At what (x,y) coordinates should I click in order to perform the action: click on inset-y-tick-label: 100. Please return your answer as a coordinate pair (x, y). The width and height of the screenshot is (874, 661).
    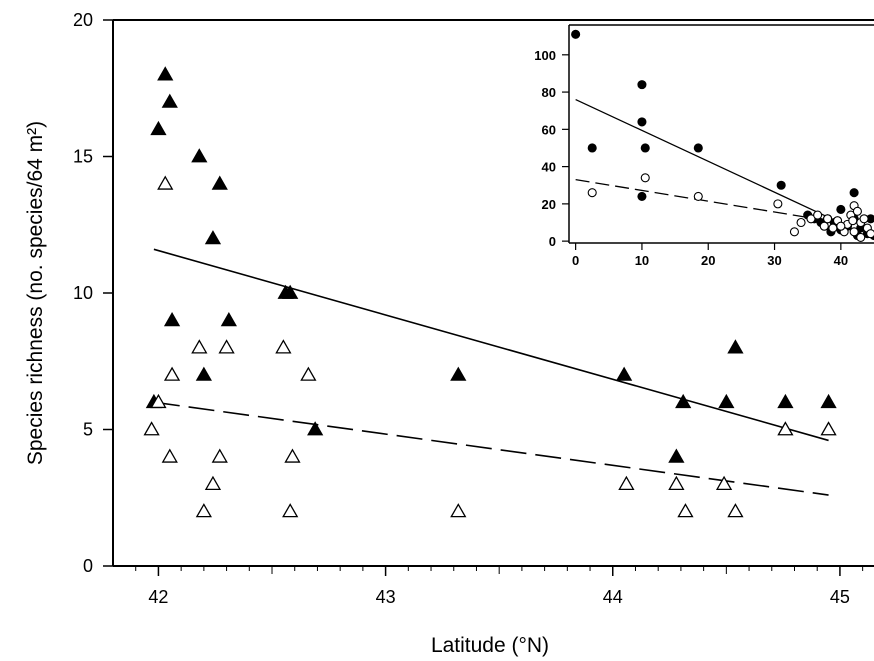
    Looking at the image, I should click on (545, 55).